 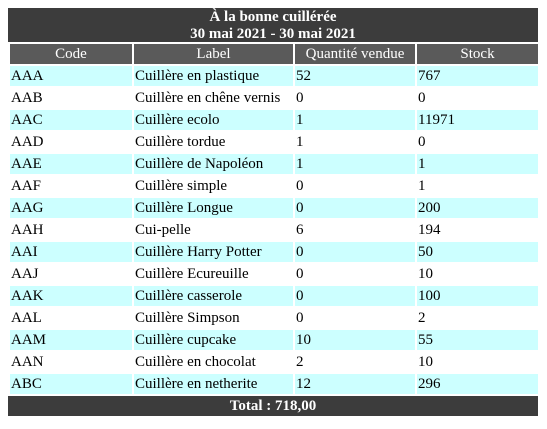 I want to click on table-row: AAM Cuillère cupcake 10 55, so click(x=274, y=340).